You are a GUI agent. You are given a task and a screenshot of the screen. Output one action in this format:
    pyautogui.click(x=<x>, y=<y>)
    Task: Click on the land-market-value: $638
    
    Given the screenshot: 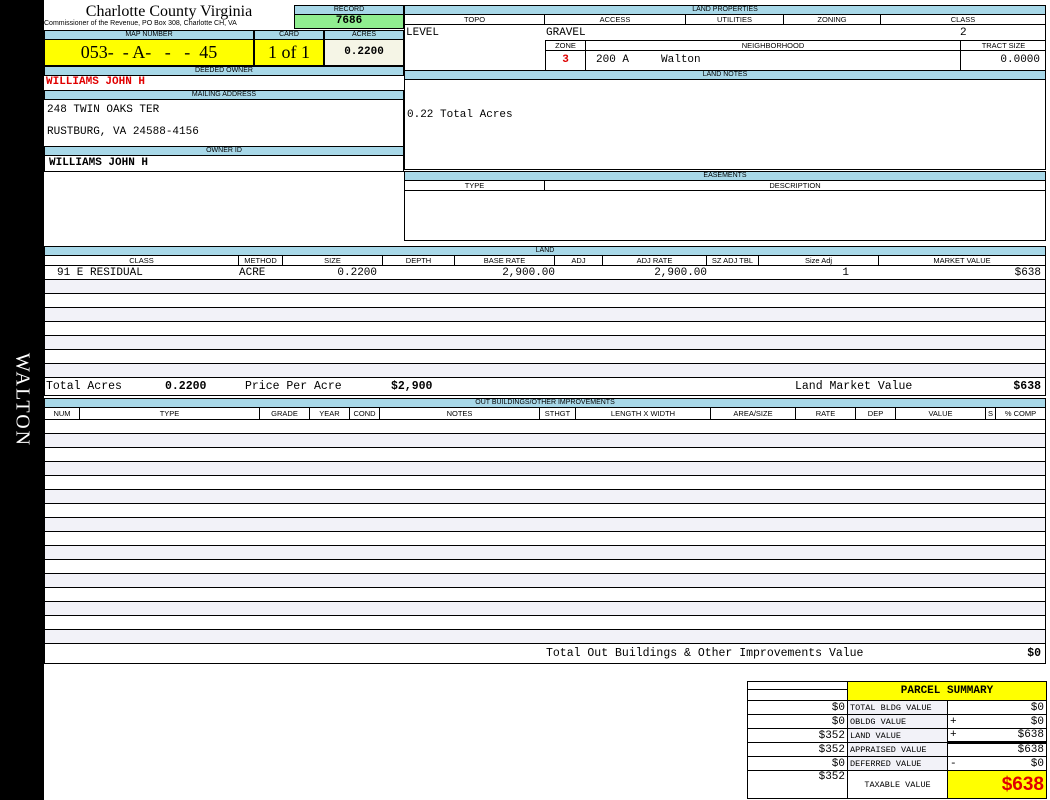 What is the action you would take?
    pyautogui.click(x=1027, y=272)
    